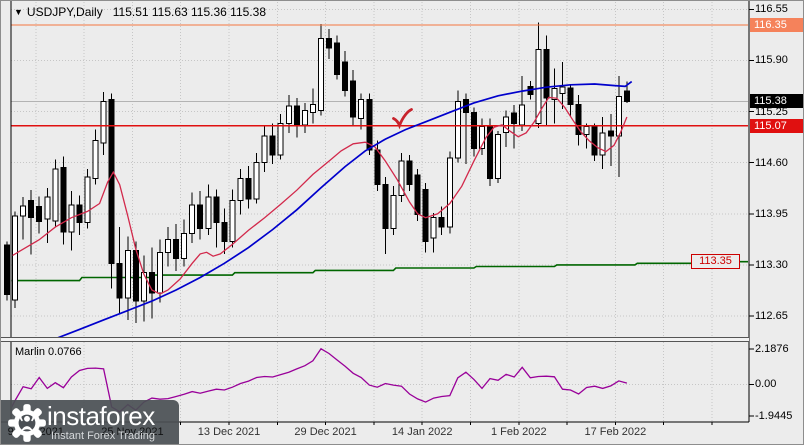  What do you see at coordinates (772, 348) in the screenshot?
I see `indicator-axis-label: 2.1876` at bounding box center [772, 348].